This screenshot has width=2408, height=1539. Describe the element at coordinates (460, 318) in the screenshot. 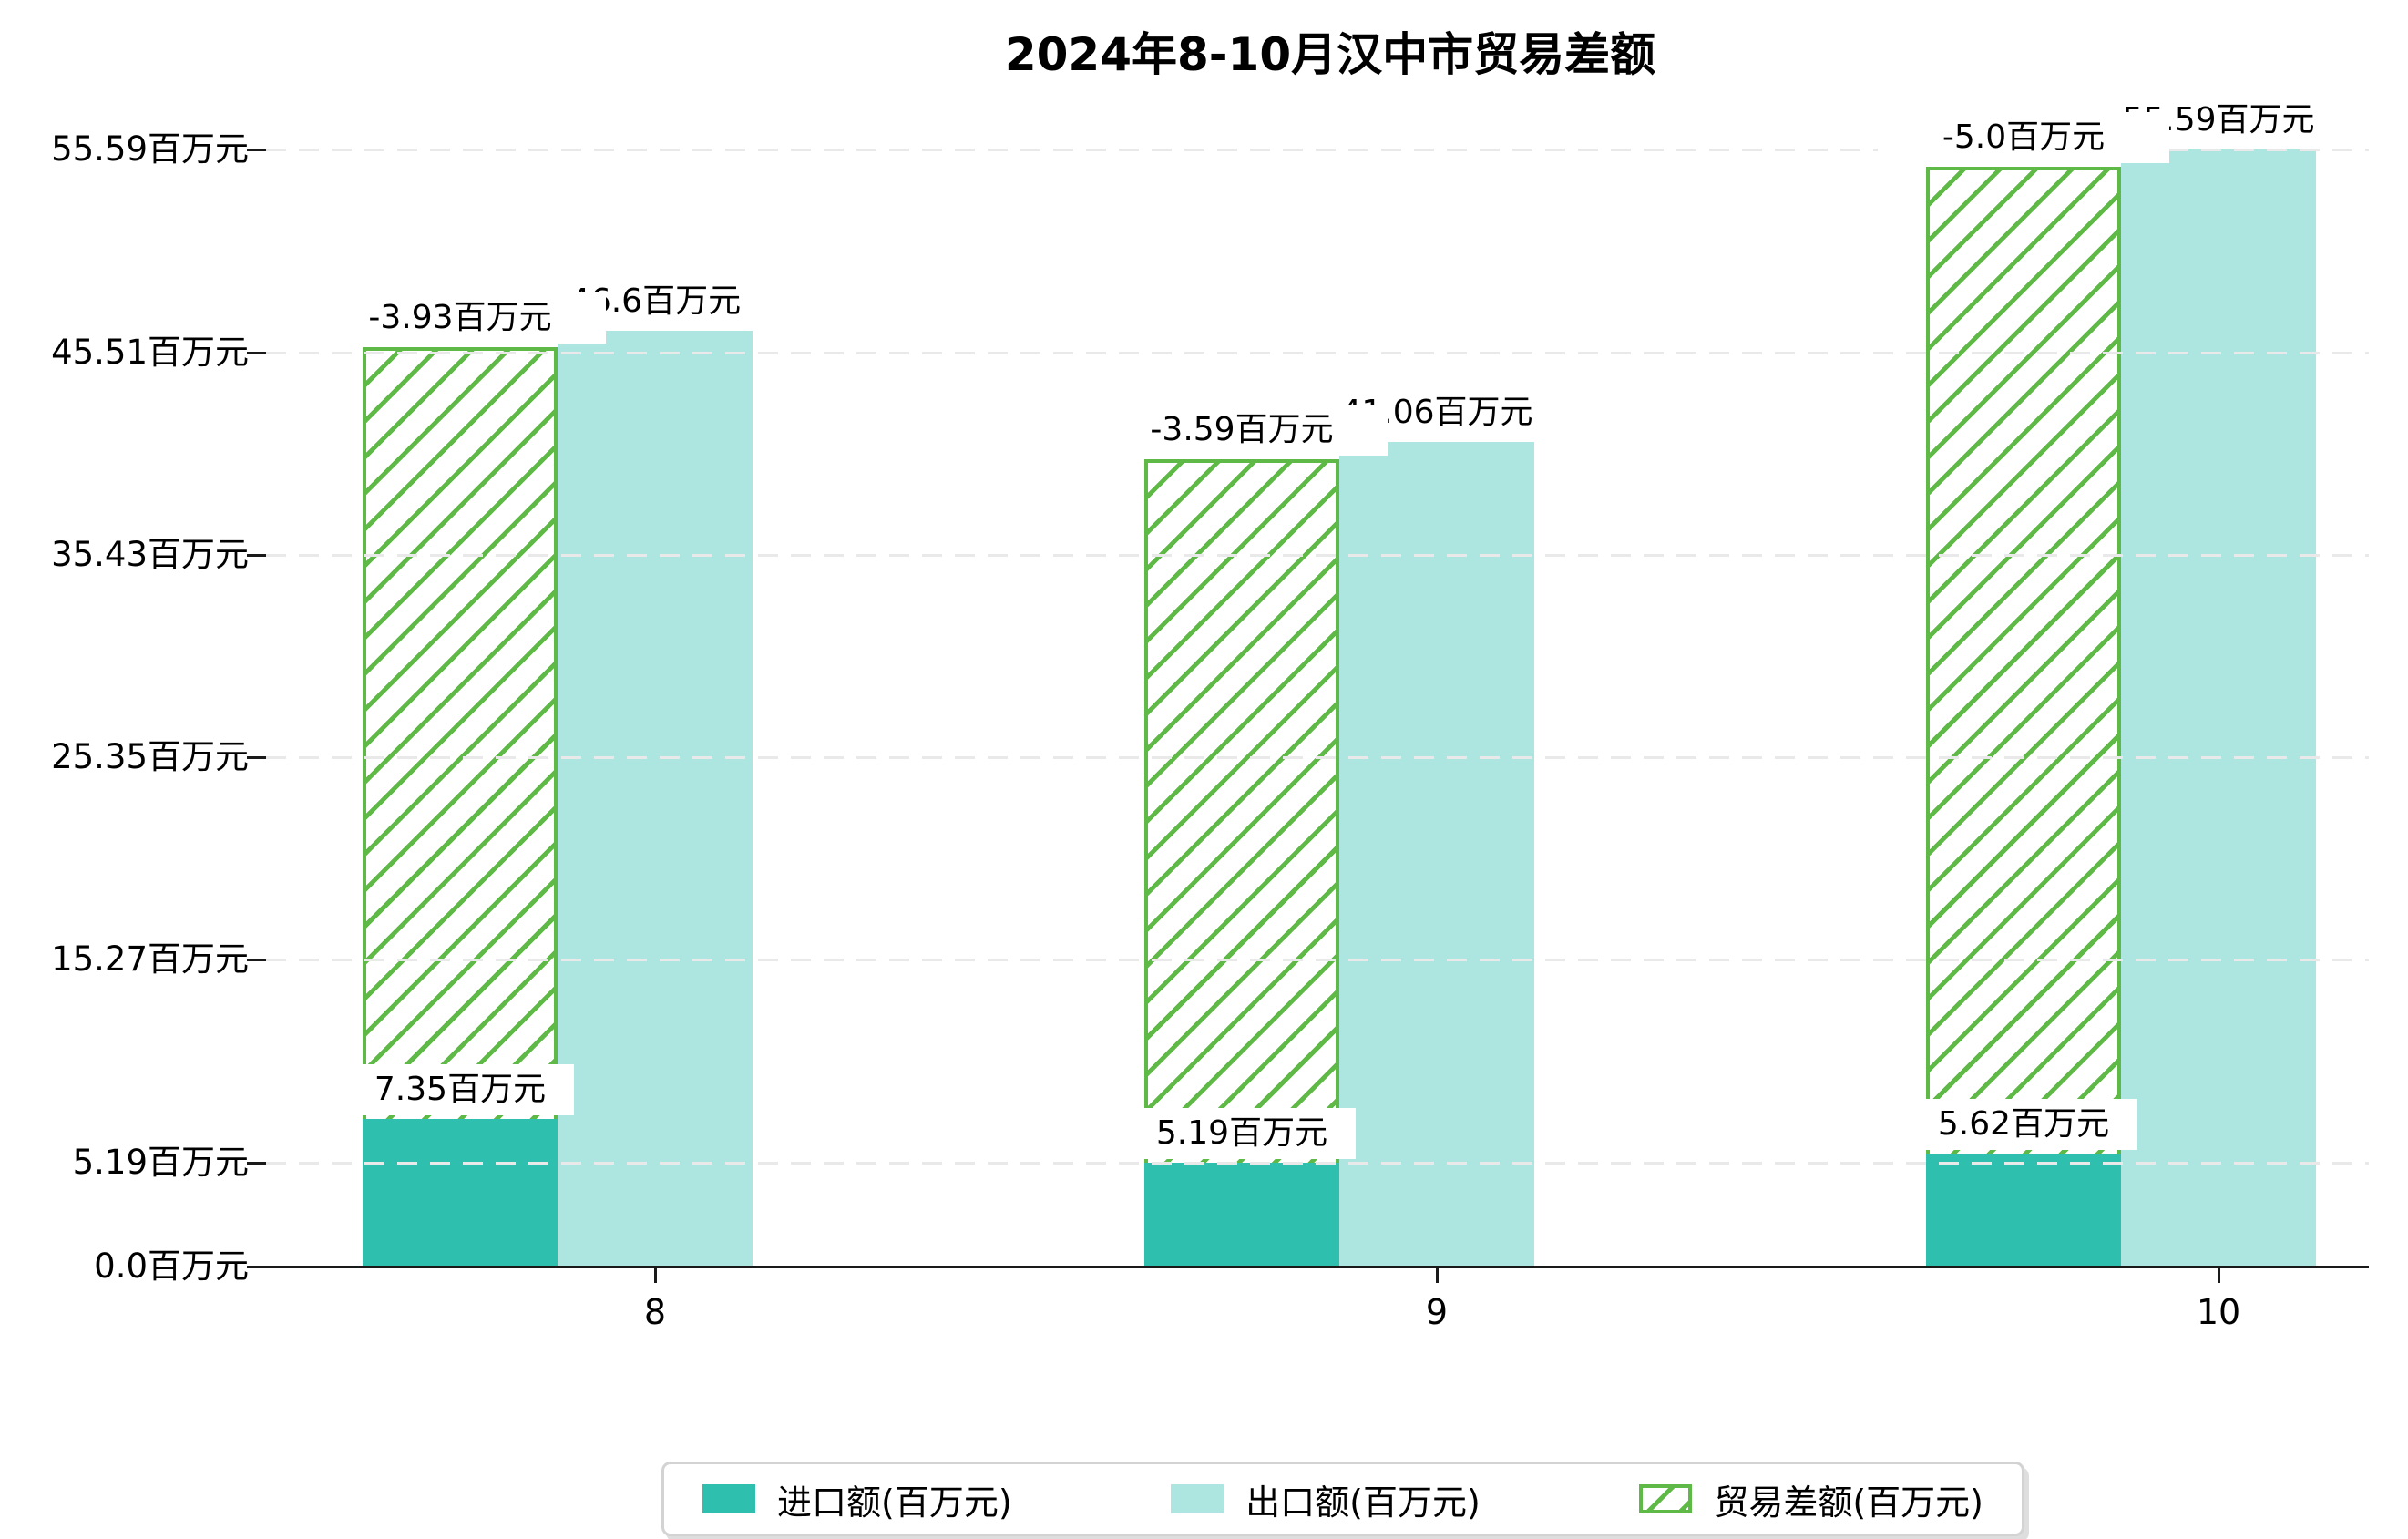

I see `trade-balance-label: -3.93百万元` at that location.